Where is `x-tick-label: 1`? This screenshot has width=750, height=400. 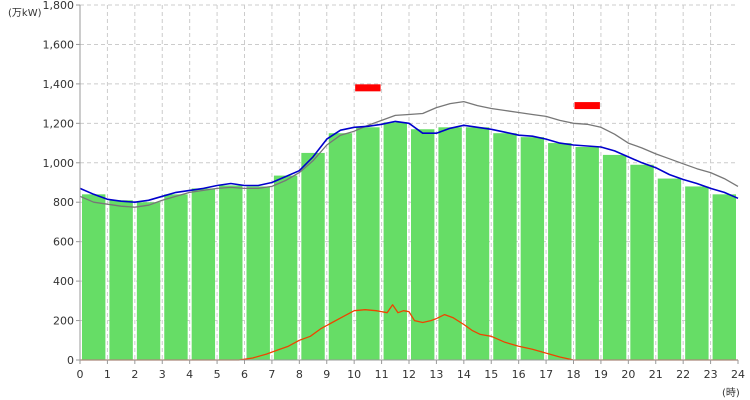 x-tick-label: 1 is located at coordinates (107, 374).